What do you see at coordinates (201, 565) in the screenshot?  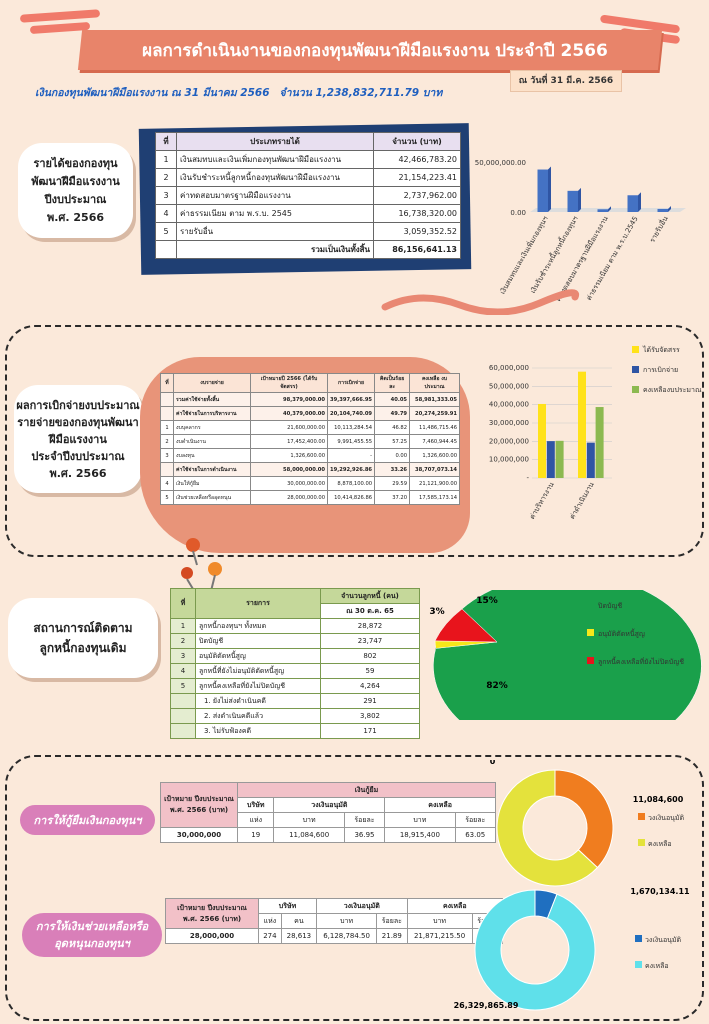 I see `pushpin-icon` at bounding box center [201, 565].